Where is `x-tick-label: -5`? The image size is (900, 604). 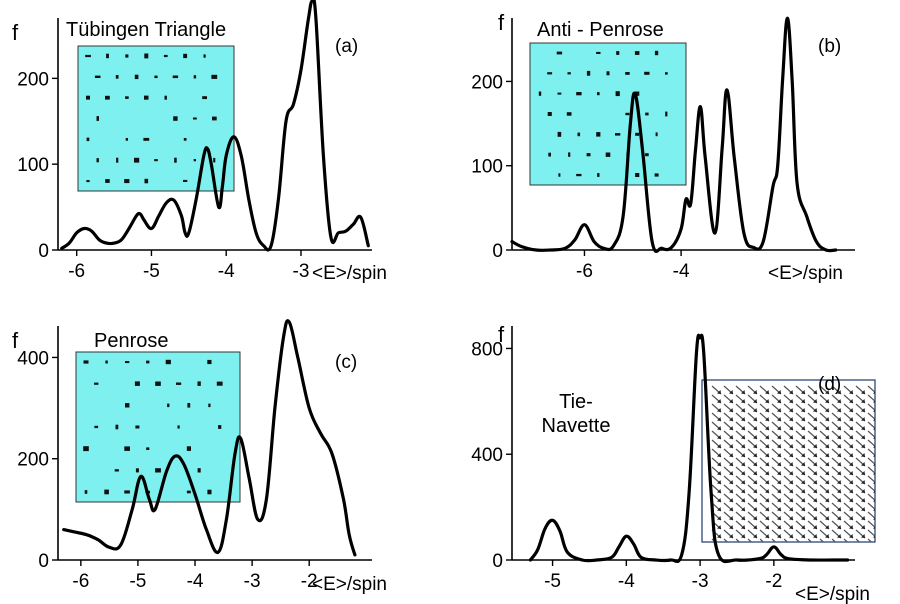 x-tick-label: -5 is located at coordinates (151, 271).